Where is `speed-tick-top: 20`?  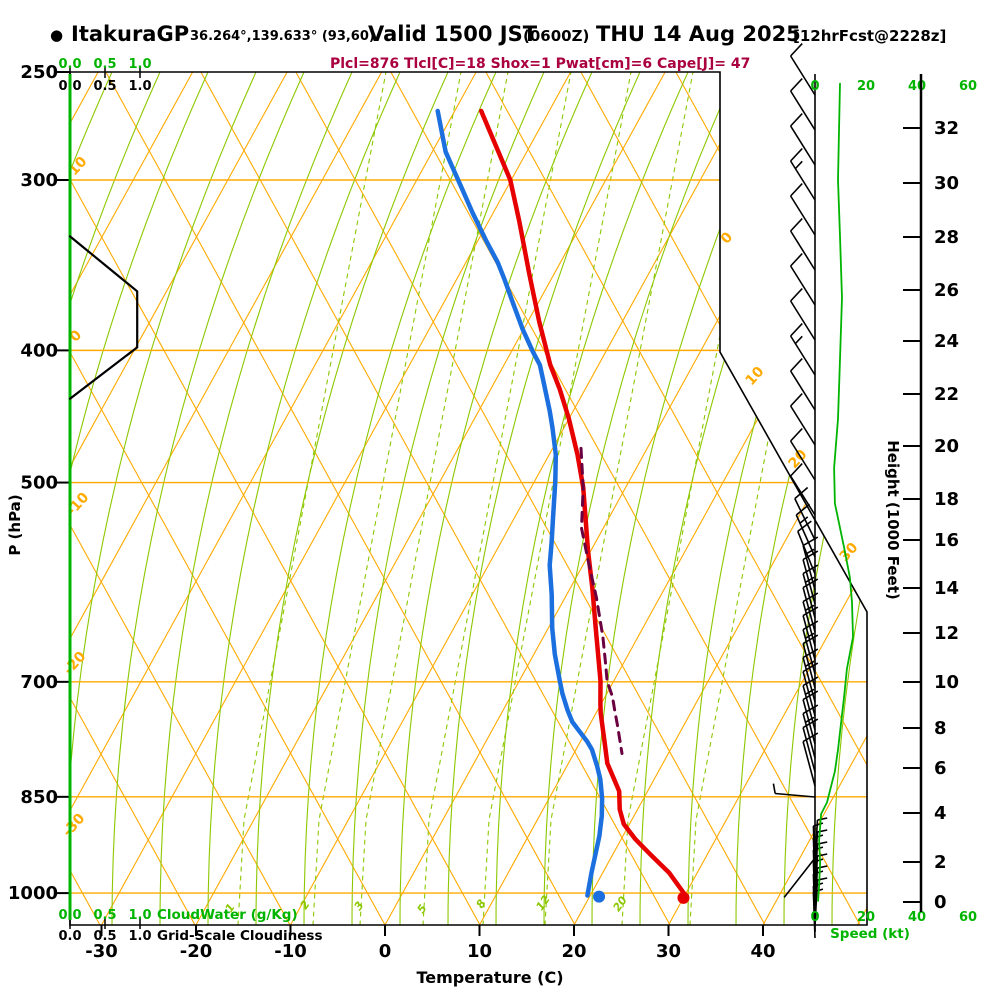
speed-tick-top: 20 is located at coordinates (866, 86).